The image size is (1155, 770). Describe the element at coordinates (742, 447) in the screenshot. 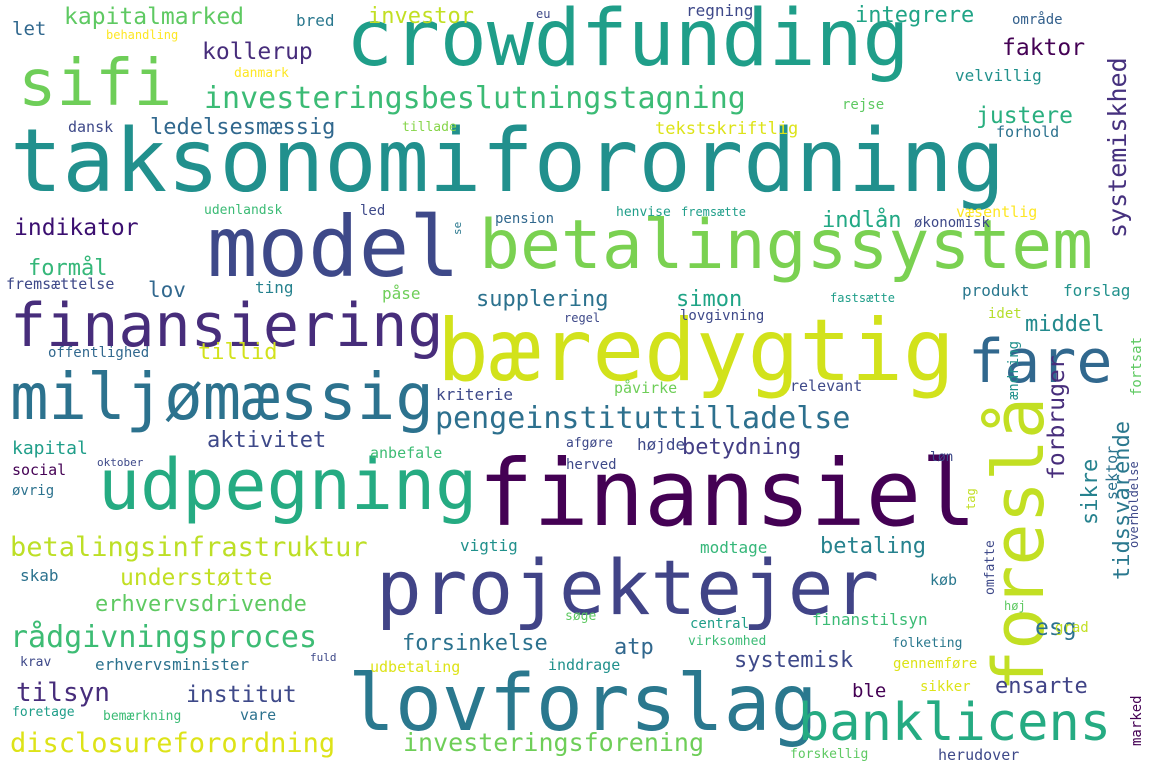

I see `word-betydning: betydning` at that location.